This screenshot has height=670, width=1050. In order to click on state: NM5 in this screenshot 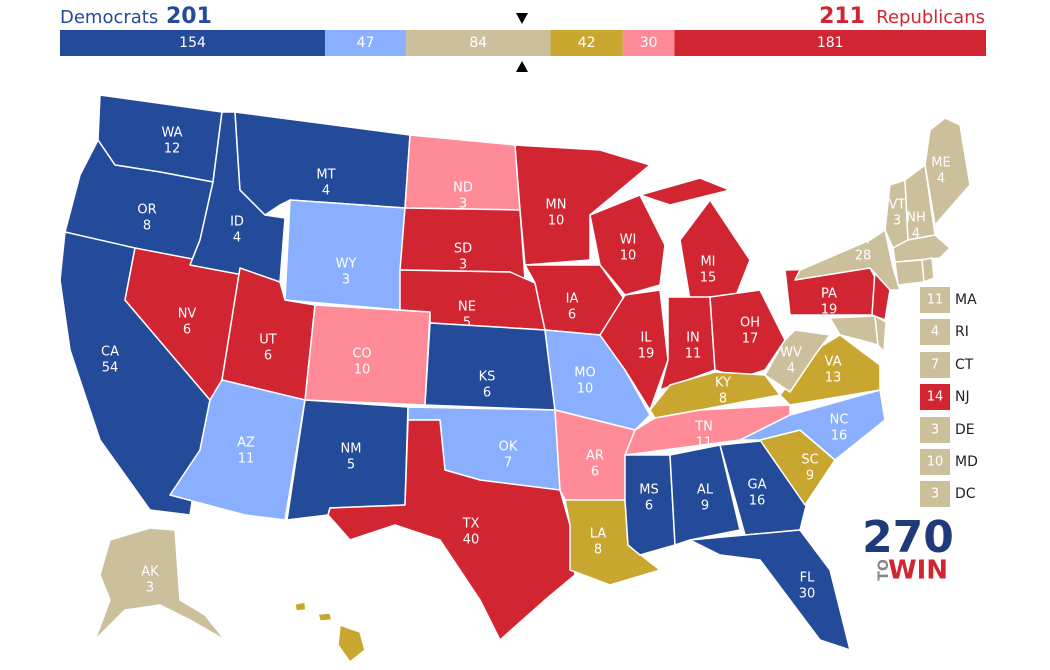, I will do `click(347, 460)`.